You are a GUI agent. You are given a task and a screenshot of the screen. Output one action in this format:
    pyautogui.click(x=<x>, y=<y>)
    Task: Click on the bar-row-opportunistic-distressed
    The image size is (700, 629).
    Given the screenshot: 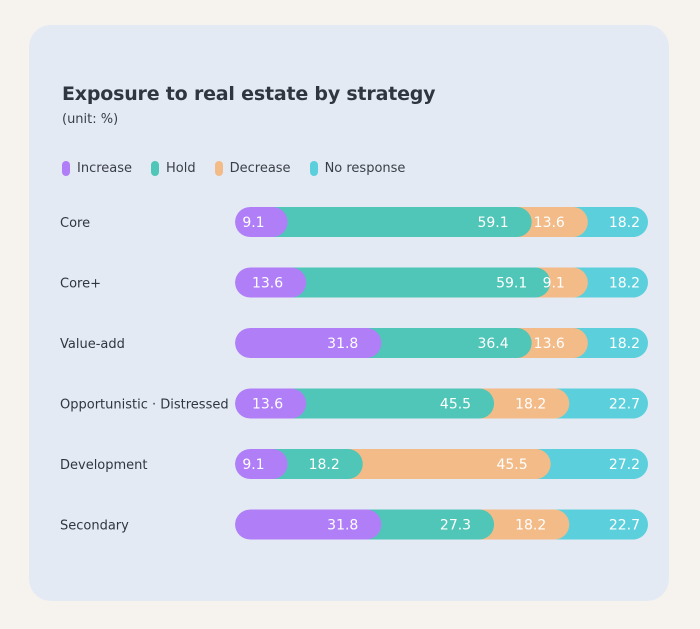 What is the action you would take?
    pyautogui.click(x=441, y=403)
    